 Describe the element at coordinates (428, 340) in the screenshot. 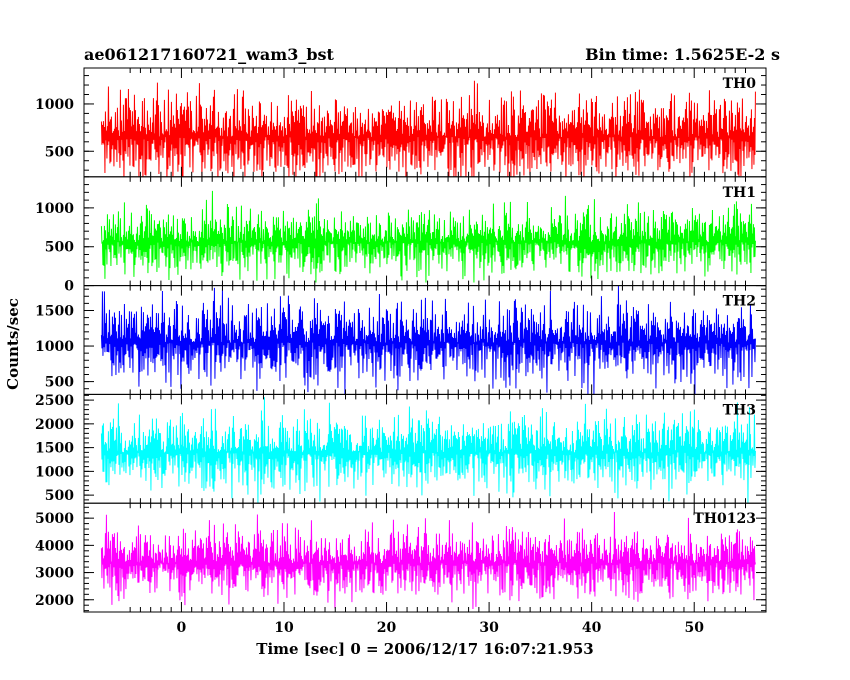

I see `series-line-th2` at that location.